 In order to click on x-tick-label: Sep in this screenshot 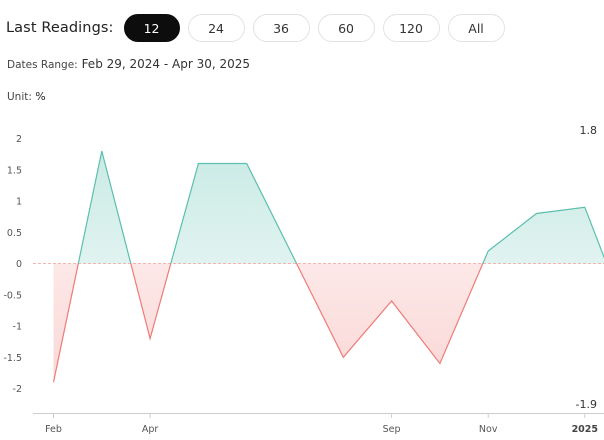, I will do `click(392, 429)`.